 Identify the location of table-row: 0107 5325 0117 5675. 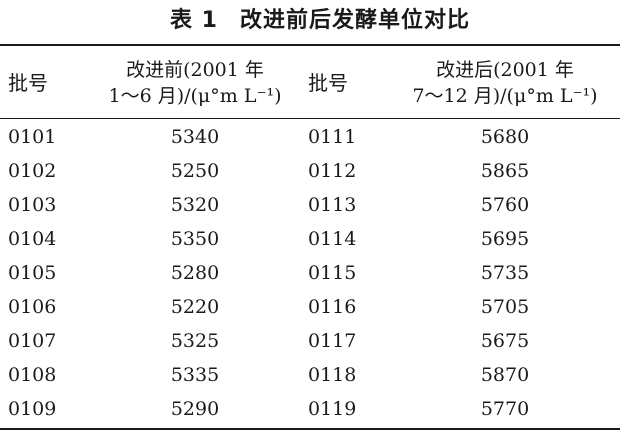
(310, 341).